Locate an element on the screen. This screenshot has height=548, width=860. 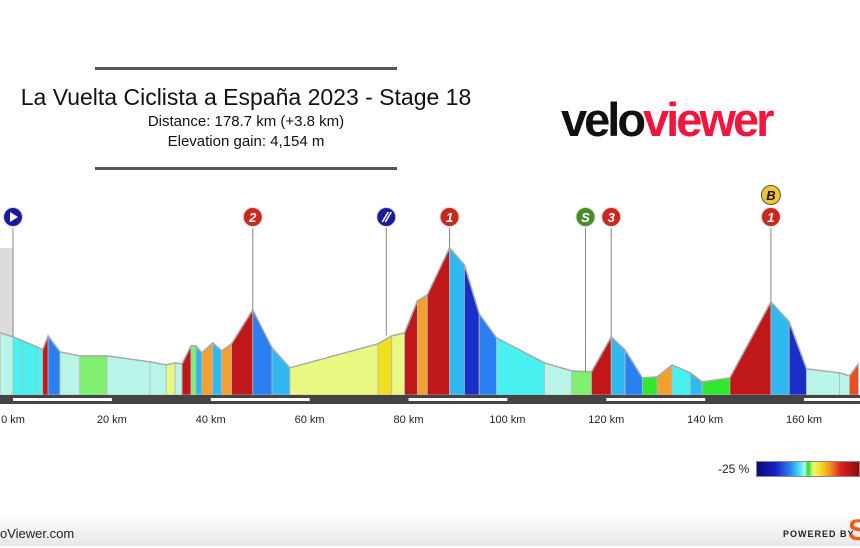
x-tick-label: 0 km is located at coordinates (13, 420).